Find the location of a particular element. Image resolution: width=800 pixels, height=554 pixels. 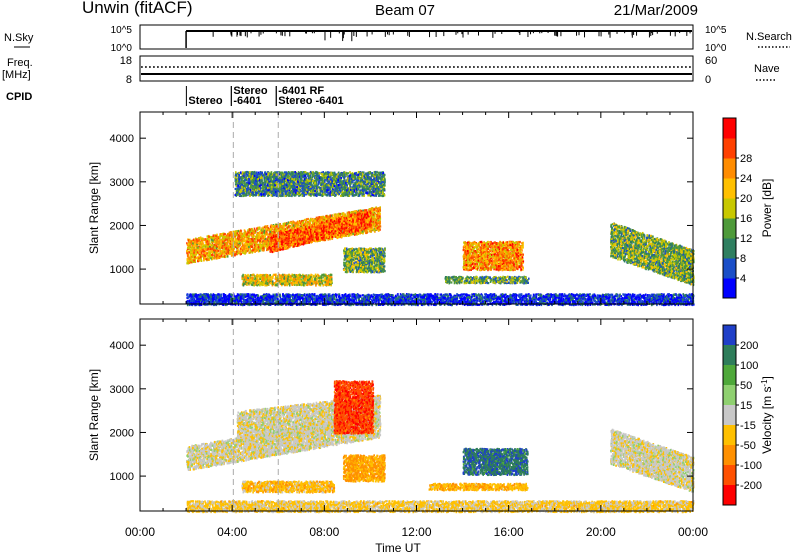

cpid-entry: Stereo is located at coordinates (250, 91).